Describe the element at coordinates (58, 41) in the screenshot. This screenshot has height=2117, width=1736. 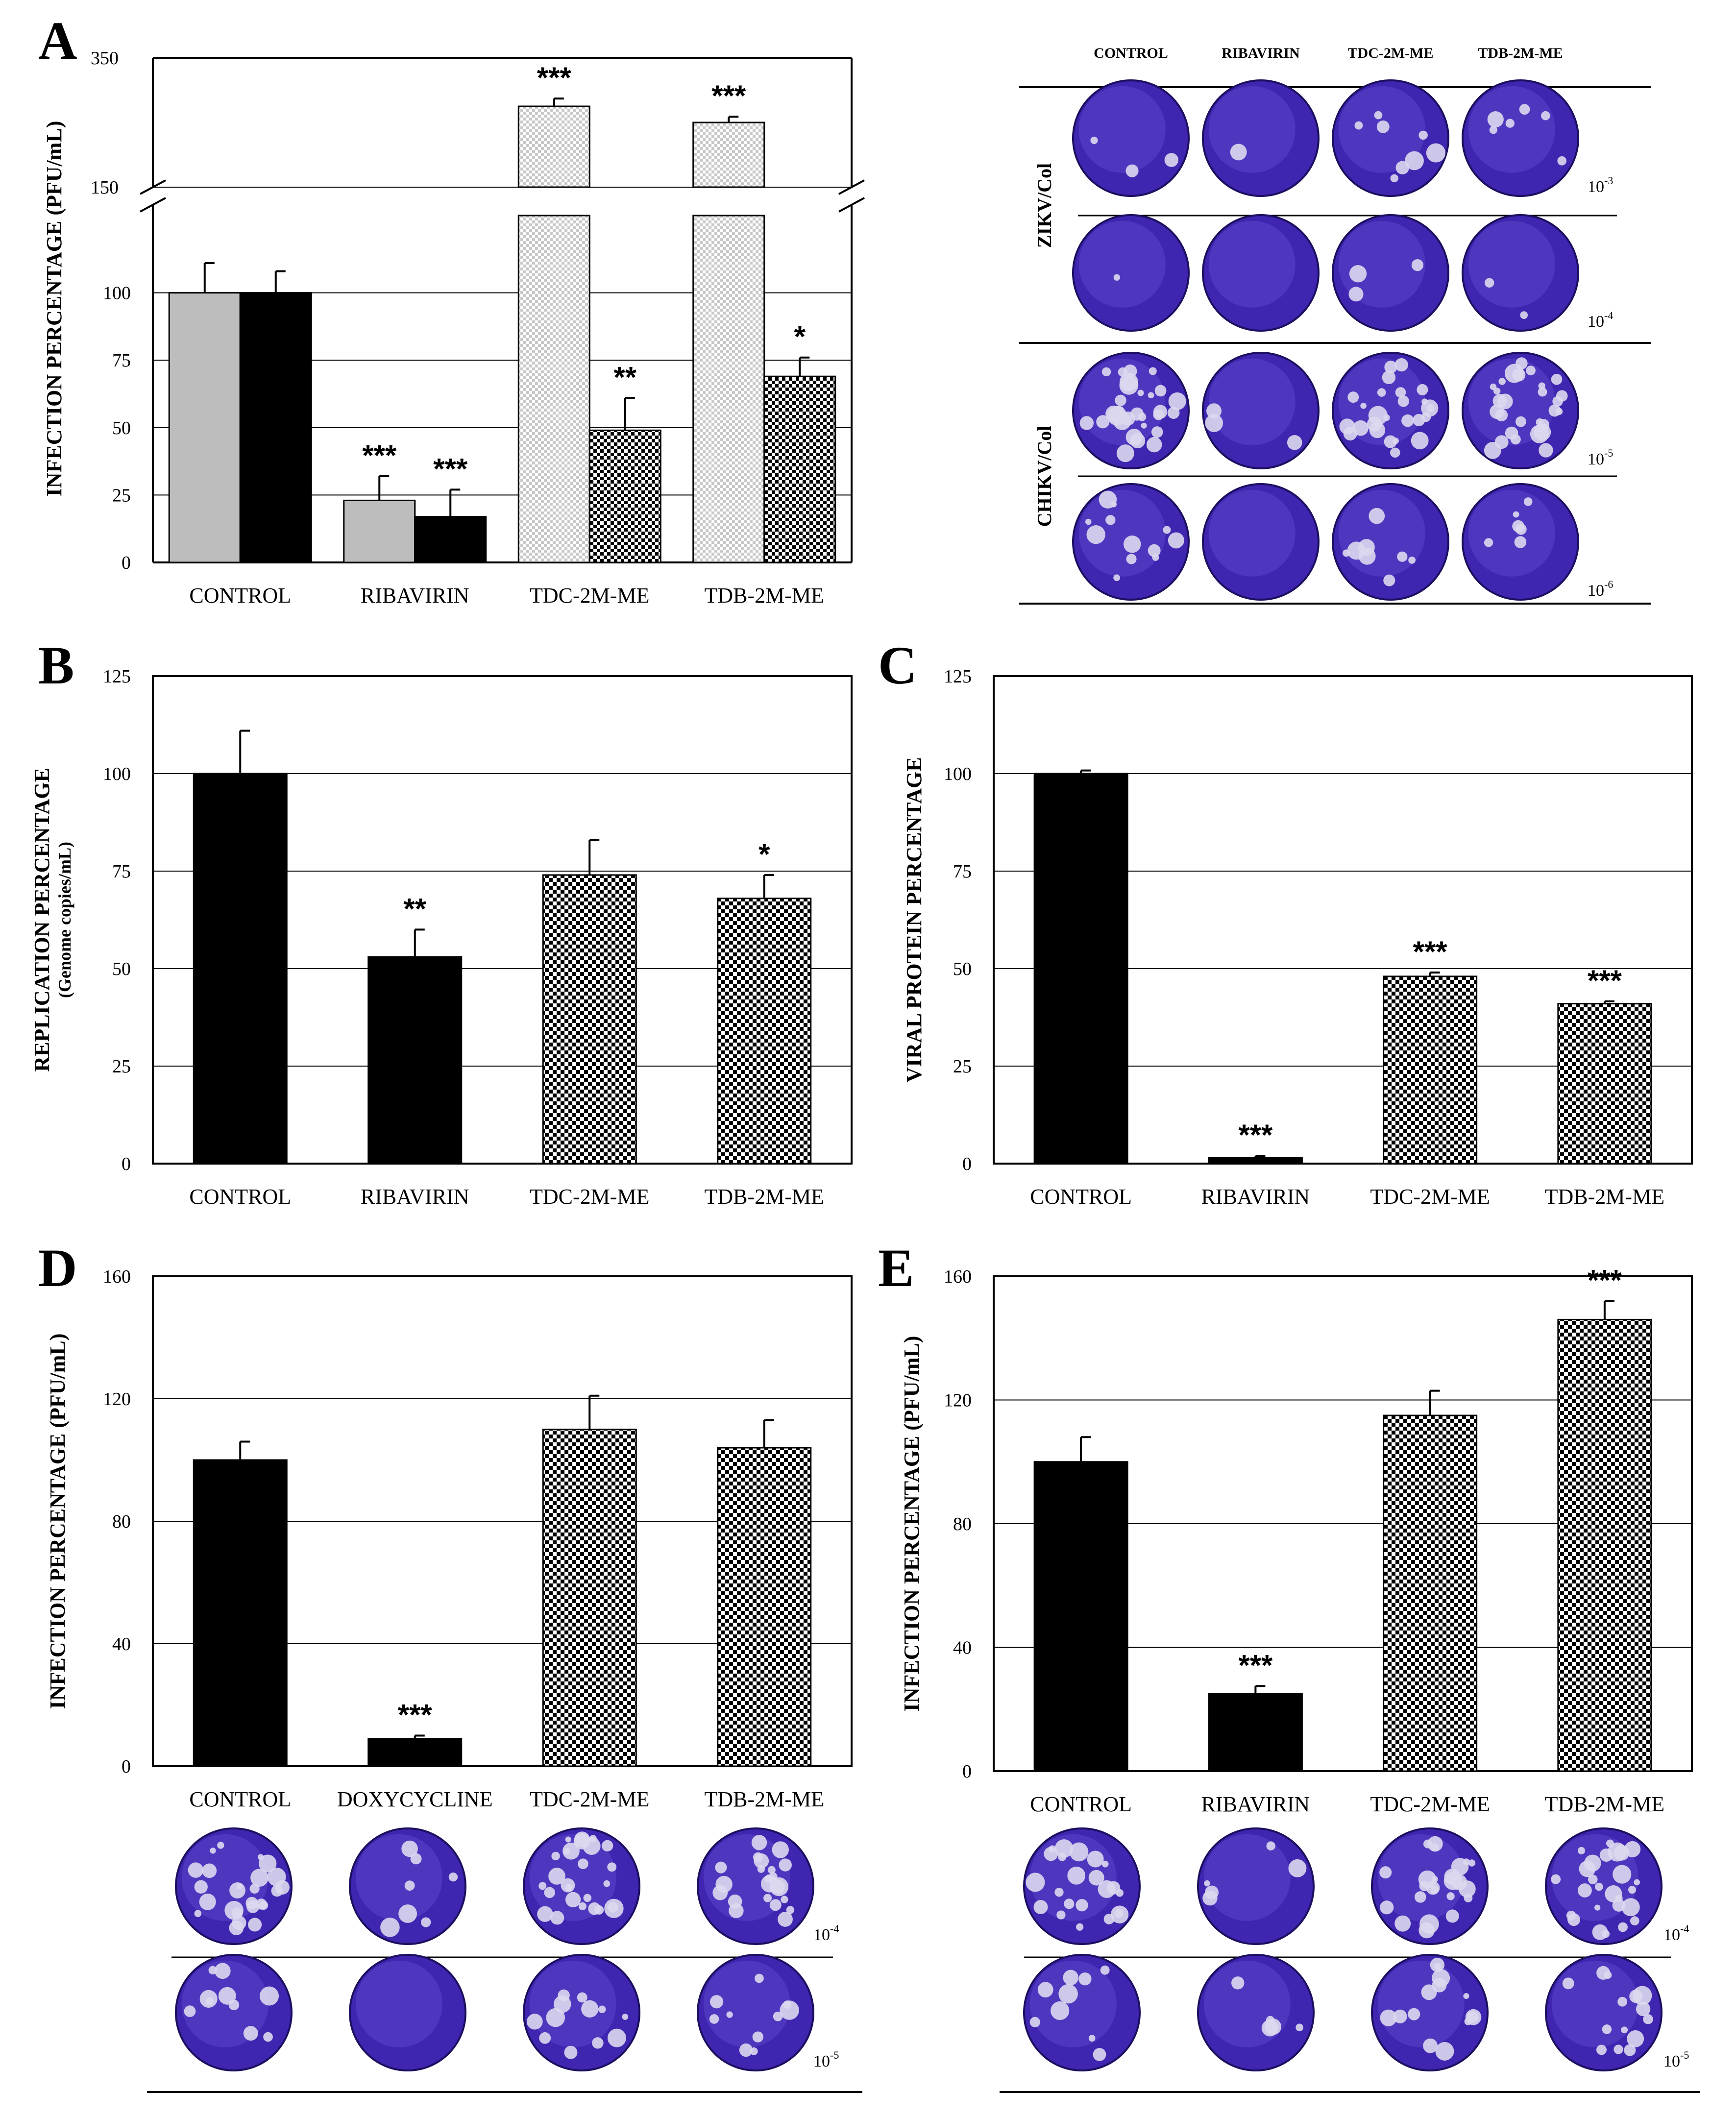
I see `panel-letter-a: A` at that location.